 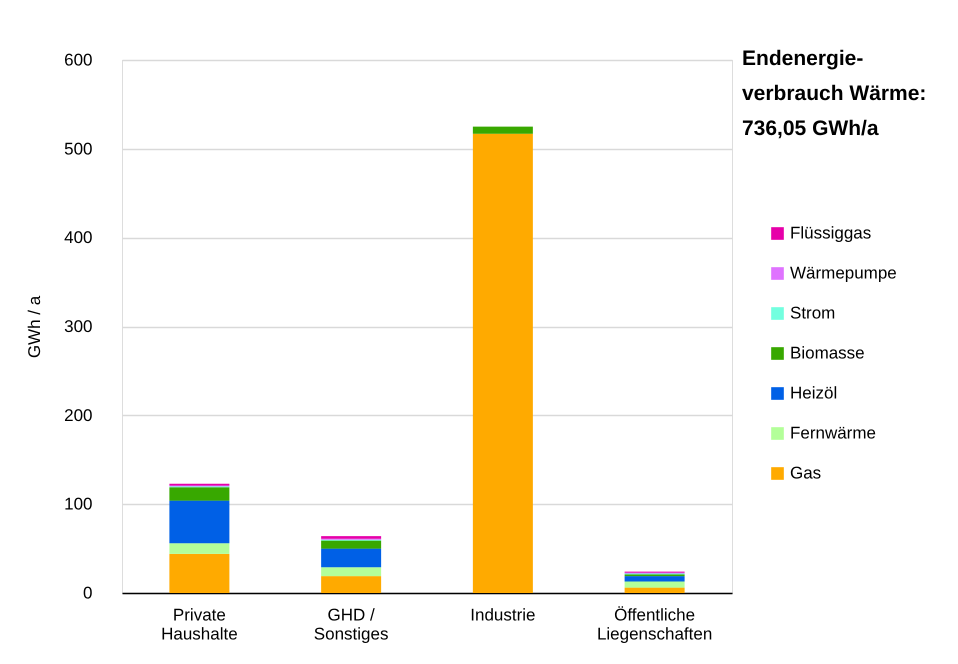 What do you see at coordinates (78, 60) in the screenshot?
I see `y-tick-label: 600` at bounding box center [78, 60].